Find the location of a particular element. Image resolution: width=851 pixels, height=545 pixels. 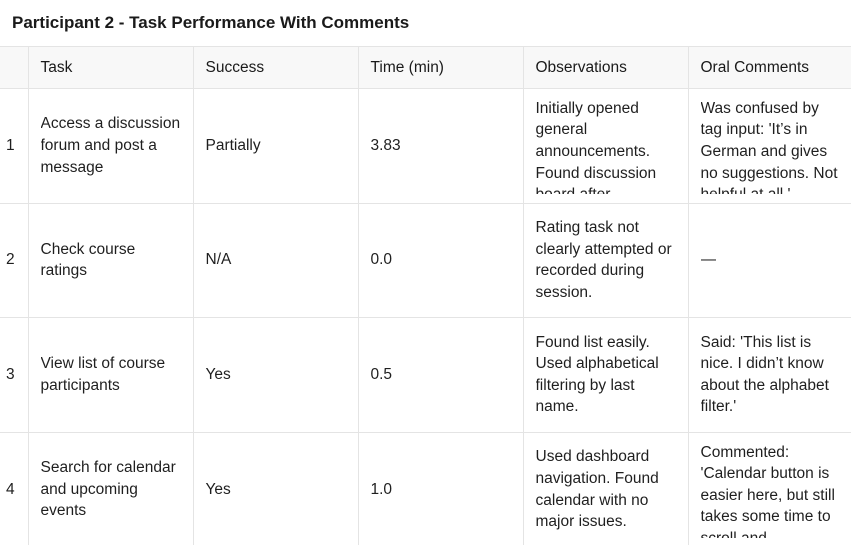

task-cell: Check course ratings is located at coordinates (110, 260).